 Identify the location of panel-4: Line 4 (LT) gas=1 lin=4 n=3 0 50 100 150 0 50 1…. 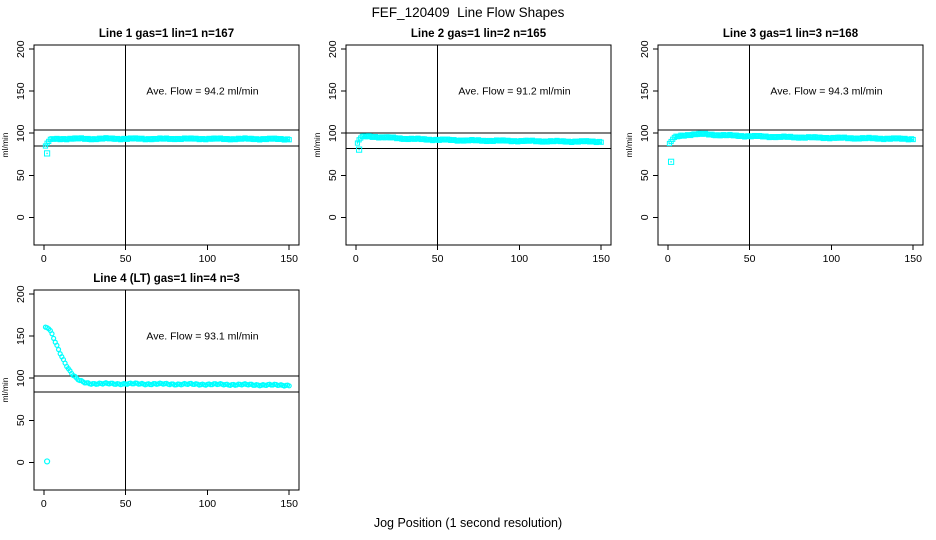
(150, 391).